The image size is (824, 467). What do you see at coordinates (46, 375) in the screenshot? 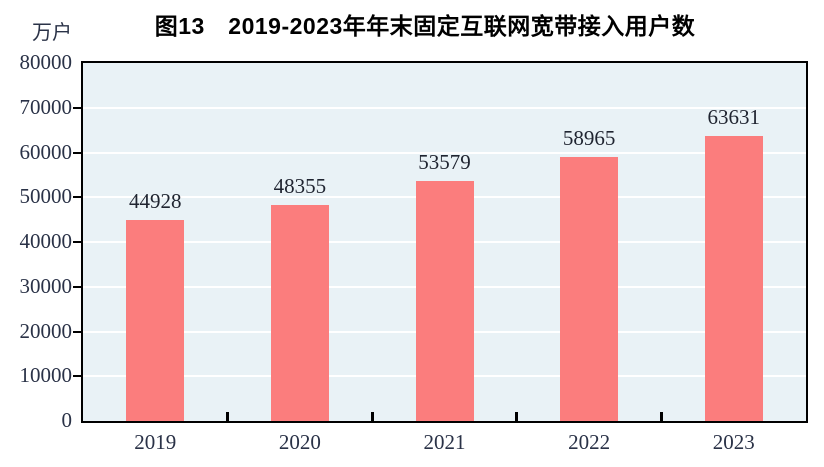
I see `y-axis-label-10000: 10000` at bounding box center [46, 375].